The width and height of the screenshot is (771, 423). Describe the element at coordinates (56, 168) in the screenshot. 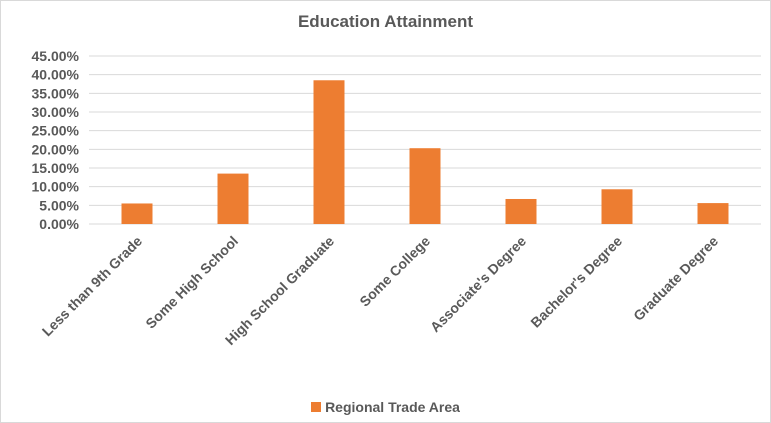

I see `y-tick-label: 15.00%` at that location.